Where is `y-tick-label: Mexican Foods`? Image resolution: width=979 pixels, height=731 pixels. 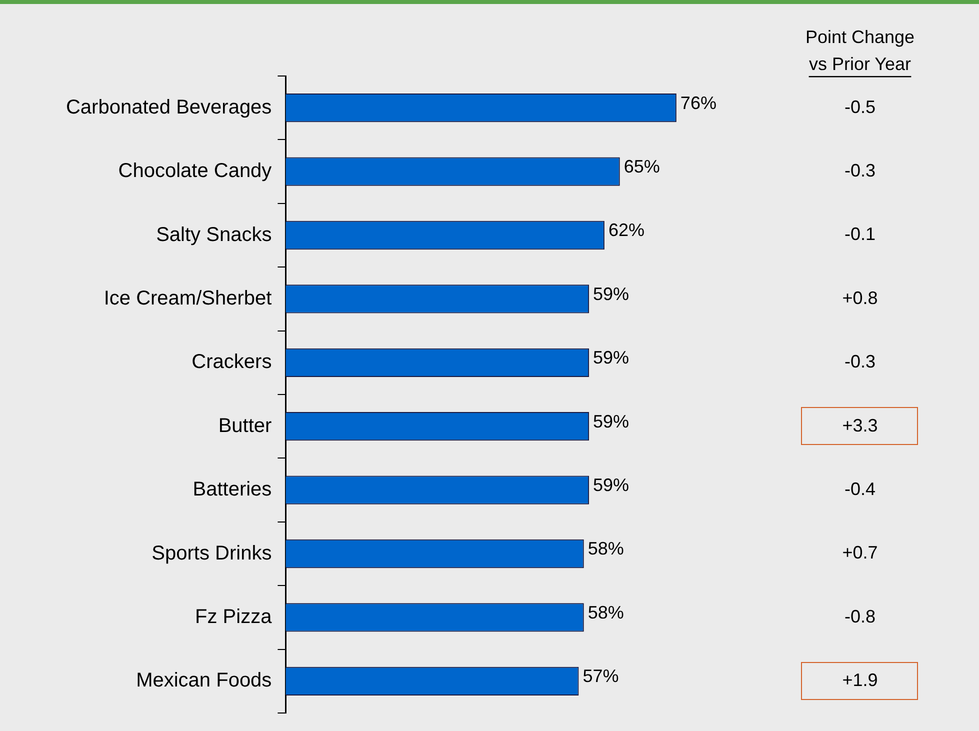 y-tick-label: Mexican Foods is located at coordinates (204, 681).